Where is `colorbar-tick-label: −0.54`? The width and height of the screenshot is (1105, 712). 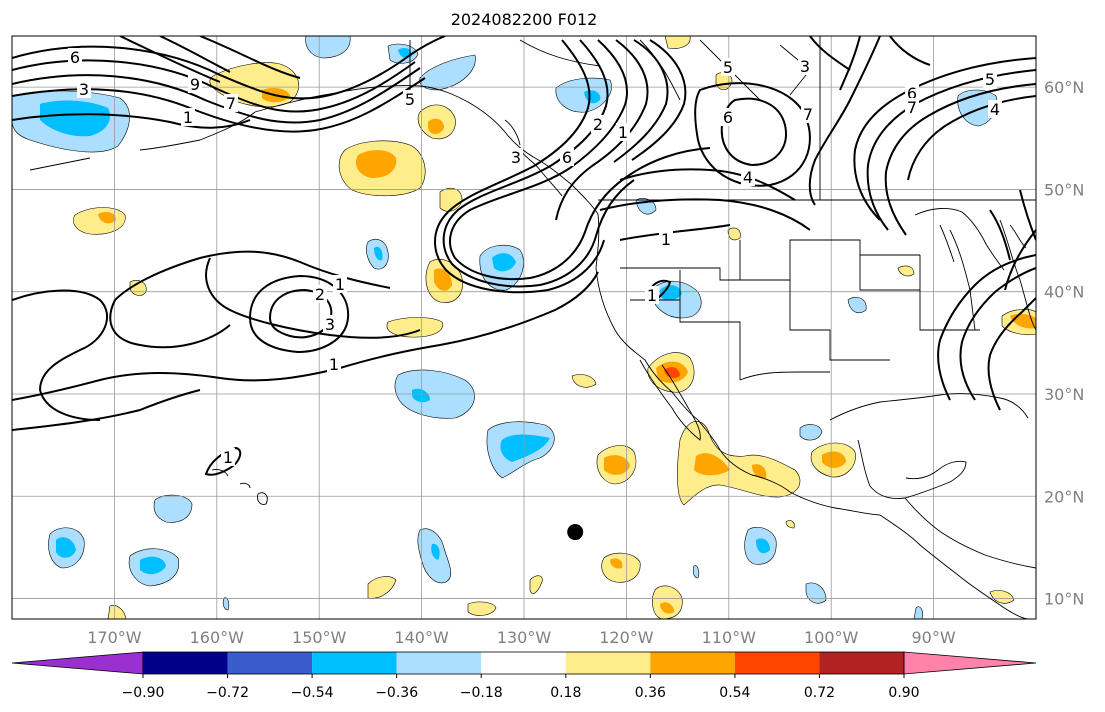 colorbar-tick-label: −0.54 is located at coordinates (312, 693).